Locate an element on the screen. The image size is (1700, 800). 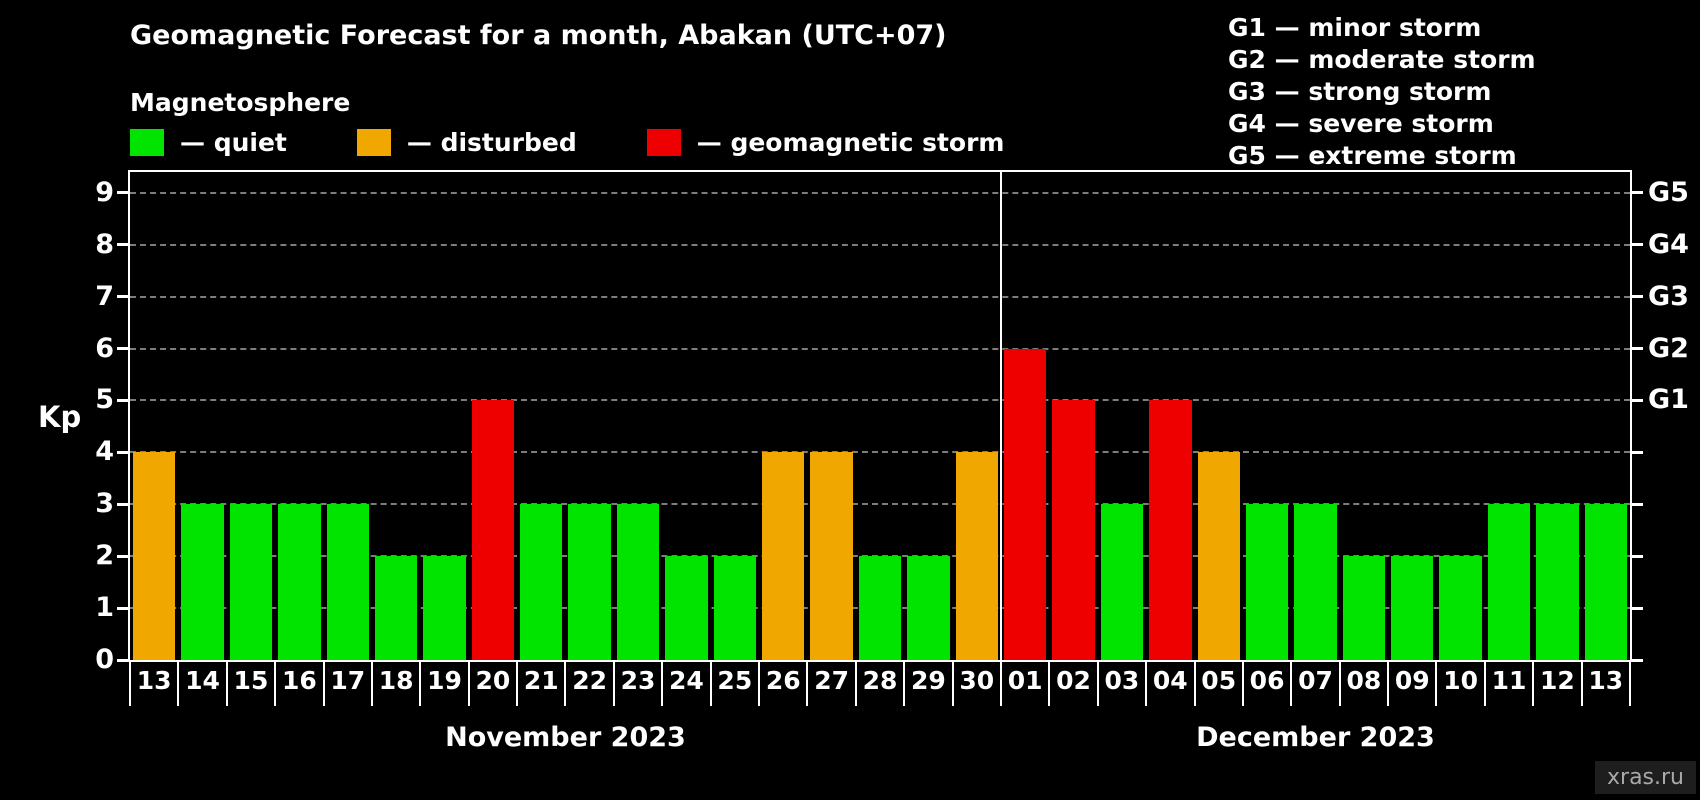
g-scale-legend-item: G1 — minor storm is located at coordinates (1355, 27).